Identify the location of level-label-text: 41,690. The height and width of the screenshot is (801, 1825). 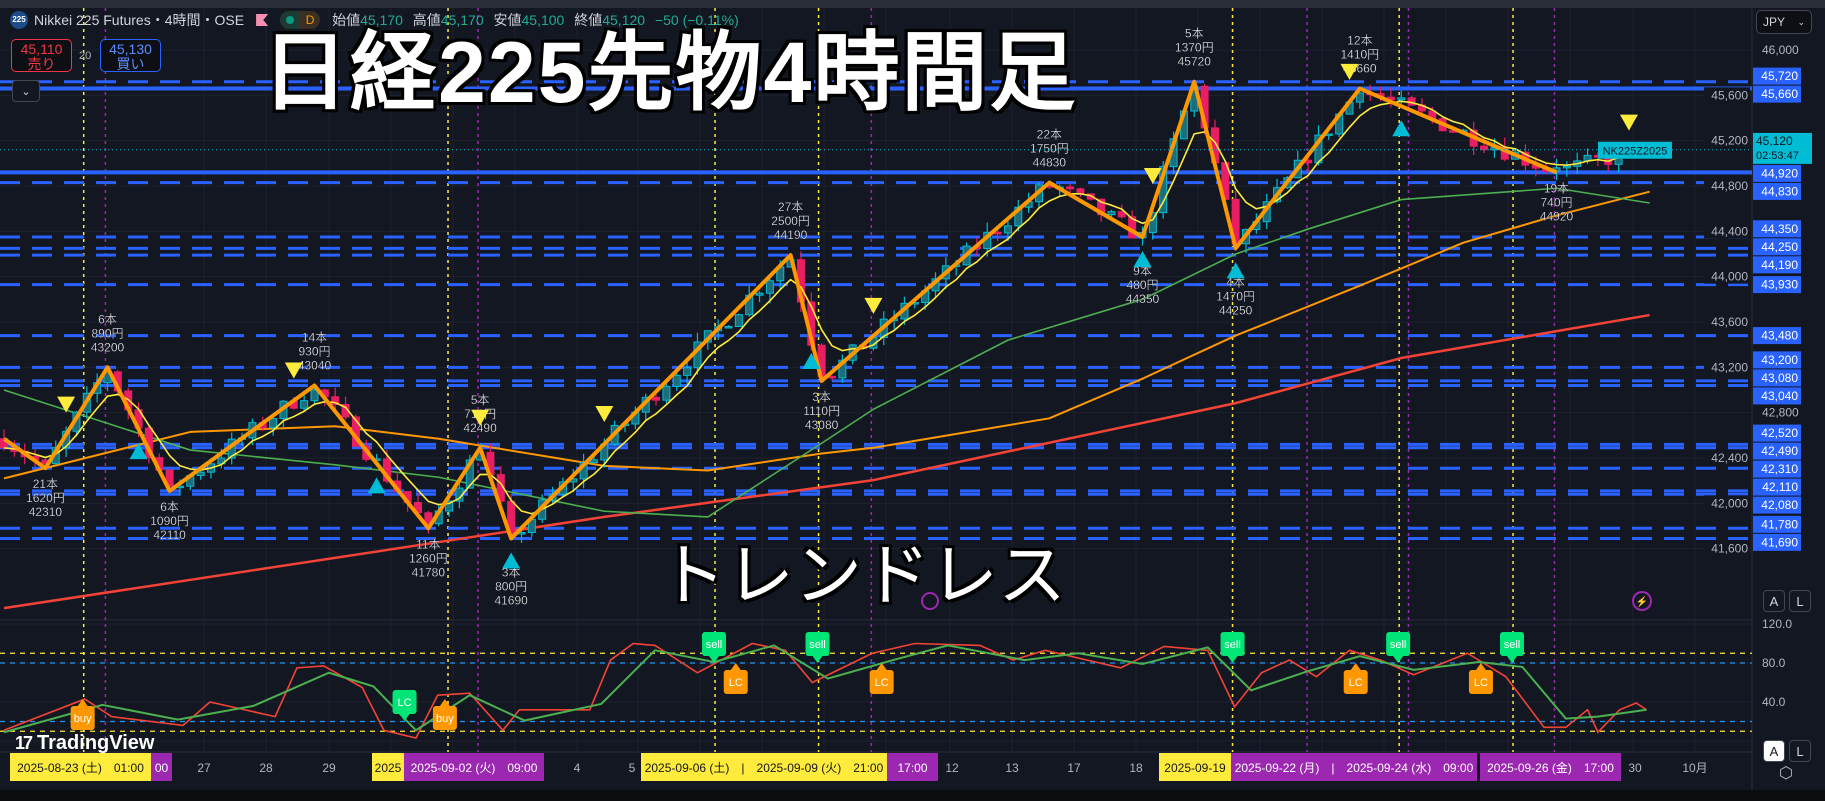
(1779, 542).